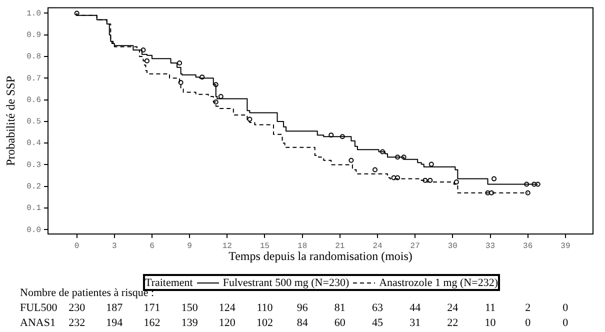 Image resolution: width=605 pixels, height=332 pixels. Describe the element at coordinates (77, 246) in the screenshot. I see `x-tick-label: 0` at that location.